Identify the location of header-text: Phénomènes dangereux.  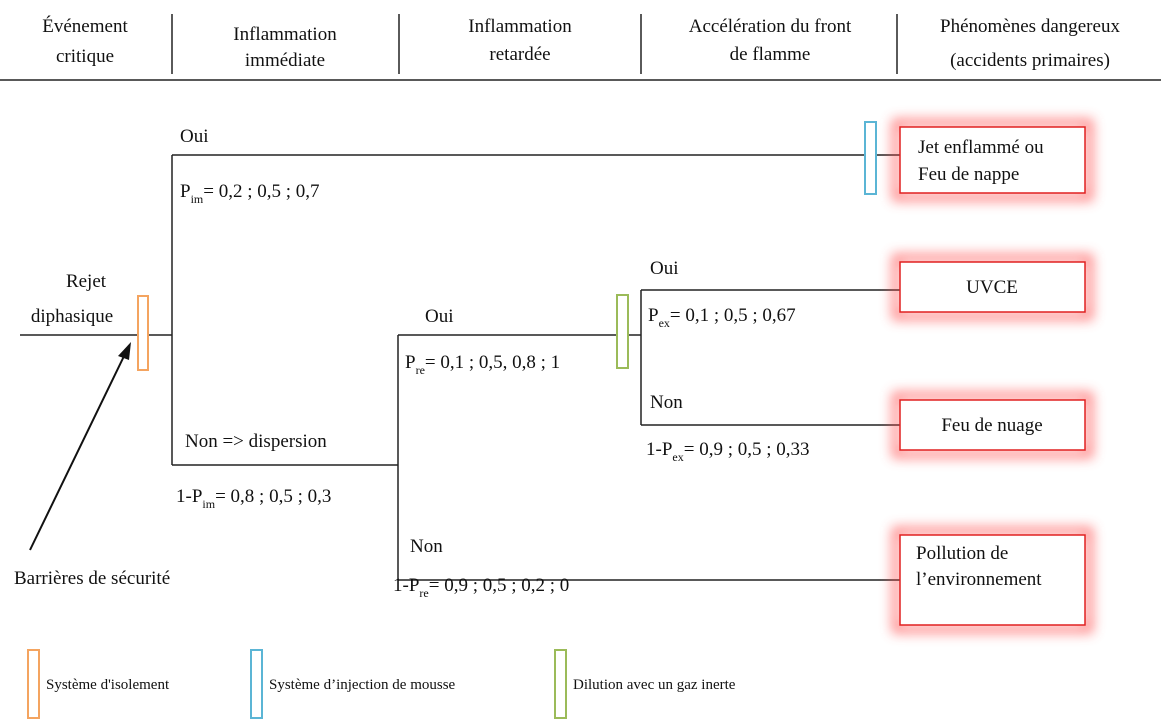
(1030, 26).